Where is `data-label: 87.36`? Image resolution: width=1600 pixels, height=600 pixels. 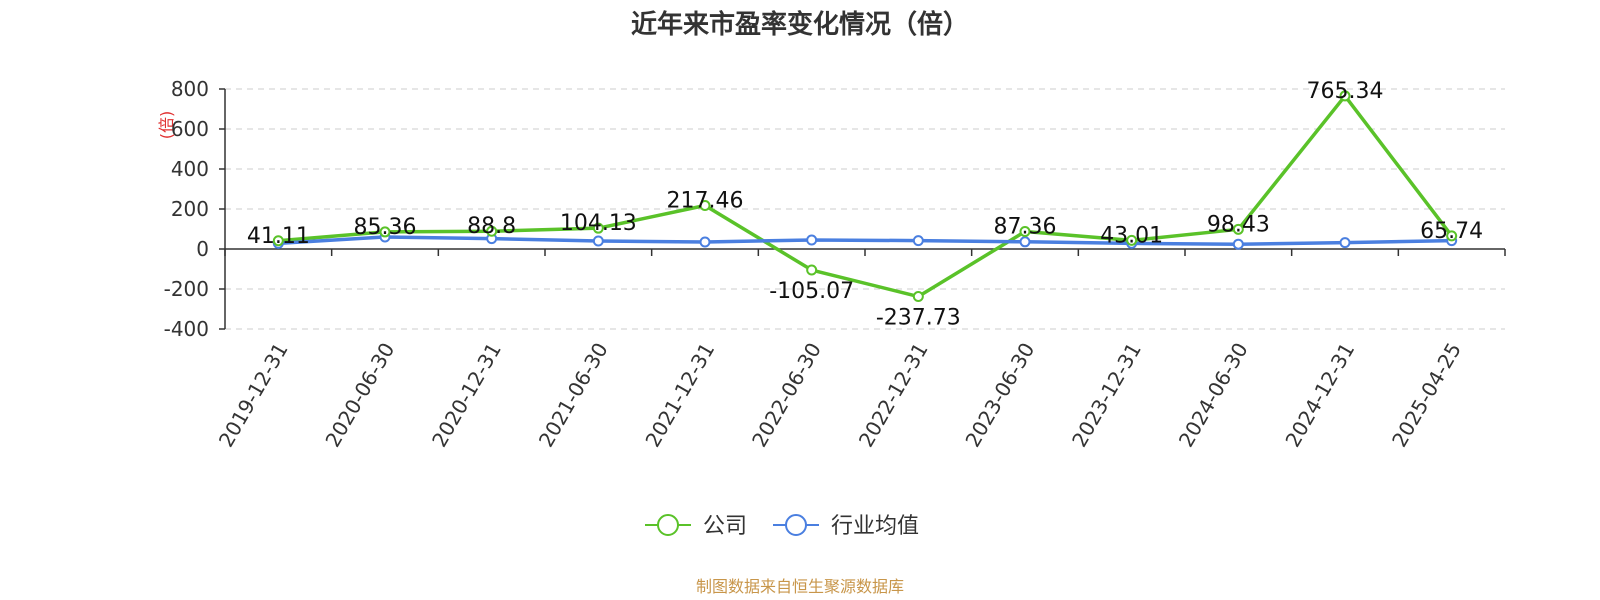 data-label: 87.36 is located at coordinates (1025, 227).